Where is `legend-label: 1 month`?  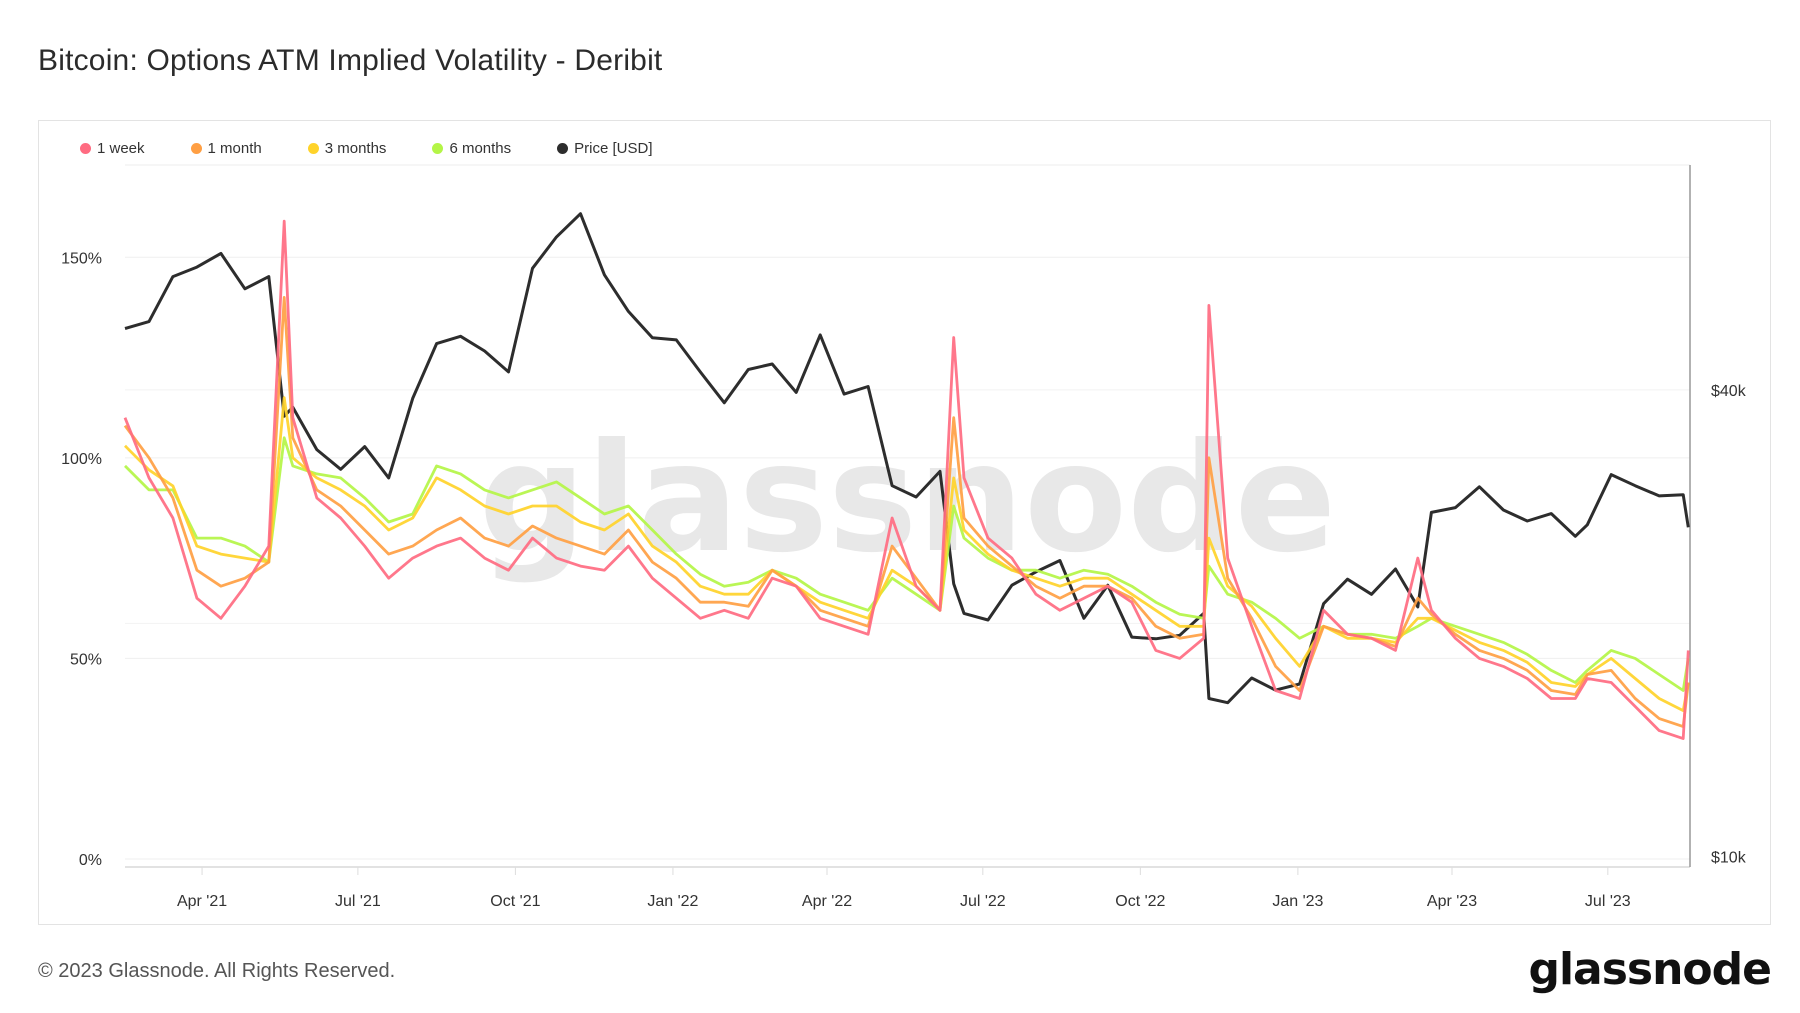
legend-label: 1 month is located at coordinates (234, 148).